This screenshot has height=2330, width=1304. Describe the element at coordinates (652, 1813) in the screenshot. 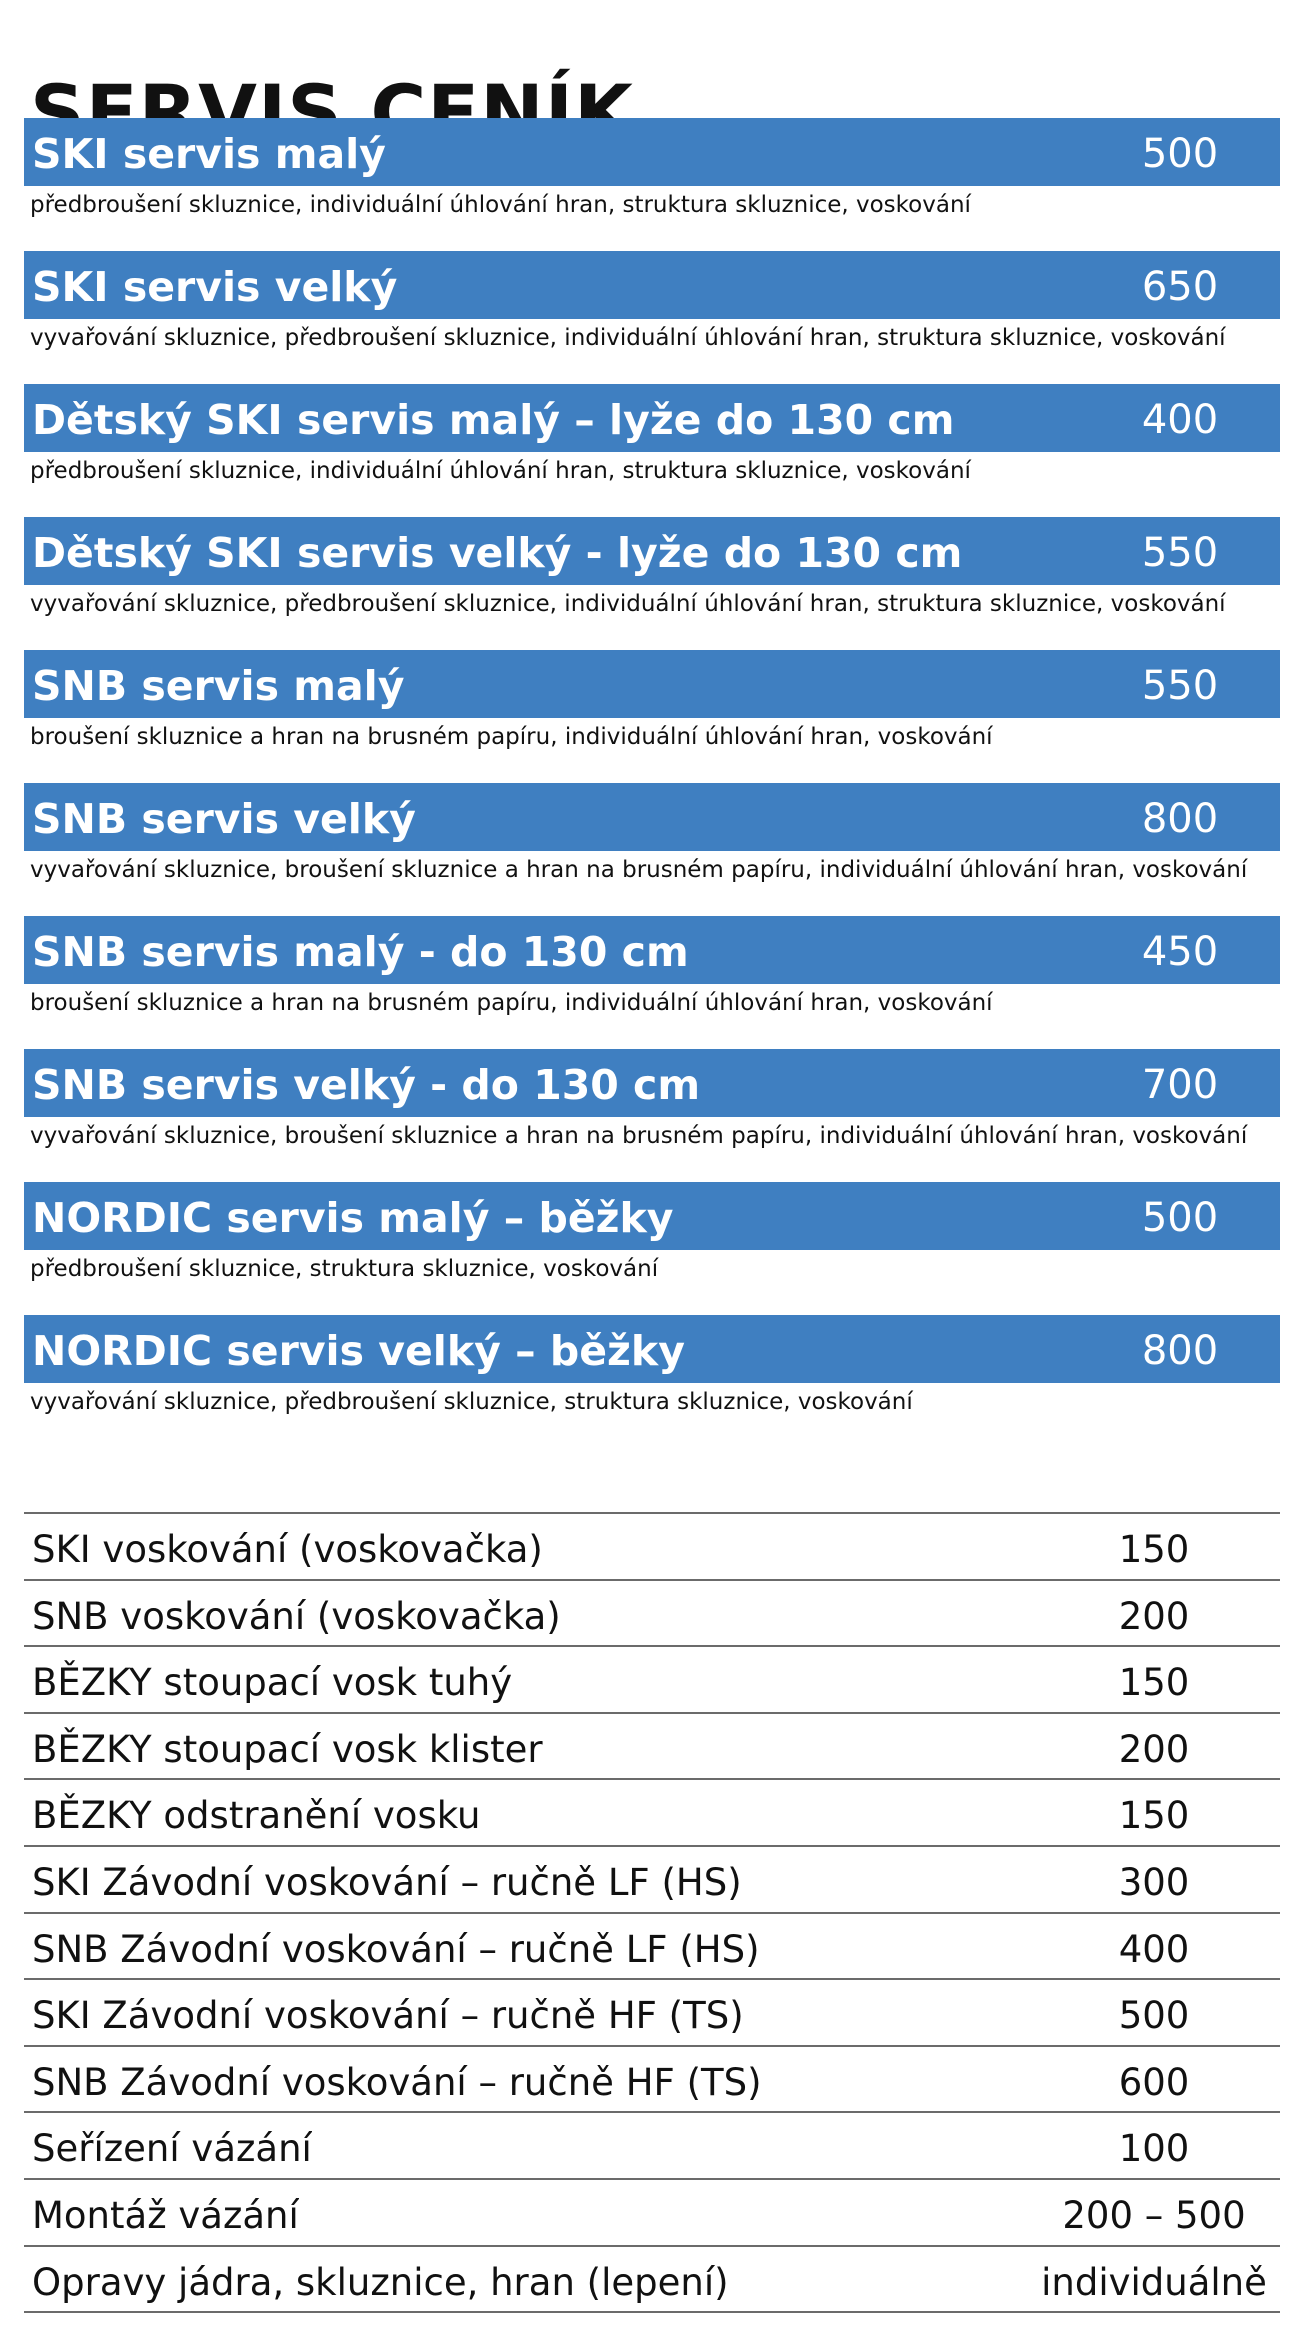

I see `price-row: BĚZKY odstranění vosku 150` at that location.